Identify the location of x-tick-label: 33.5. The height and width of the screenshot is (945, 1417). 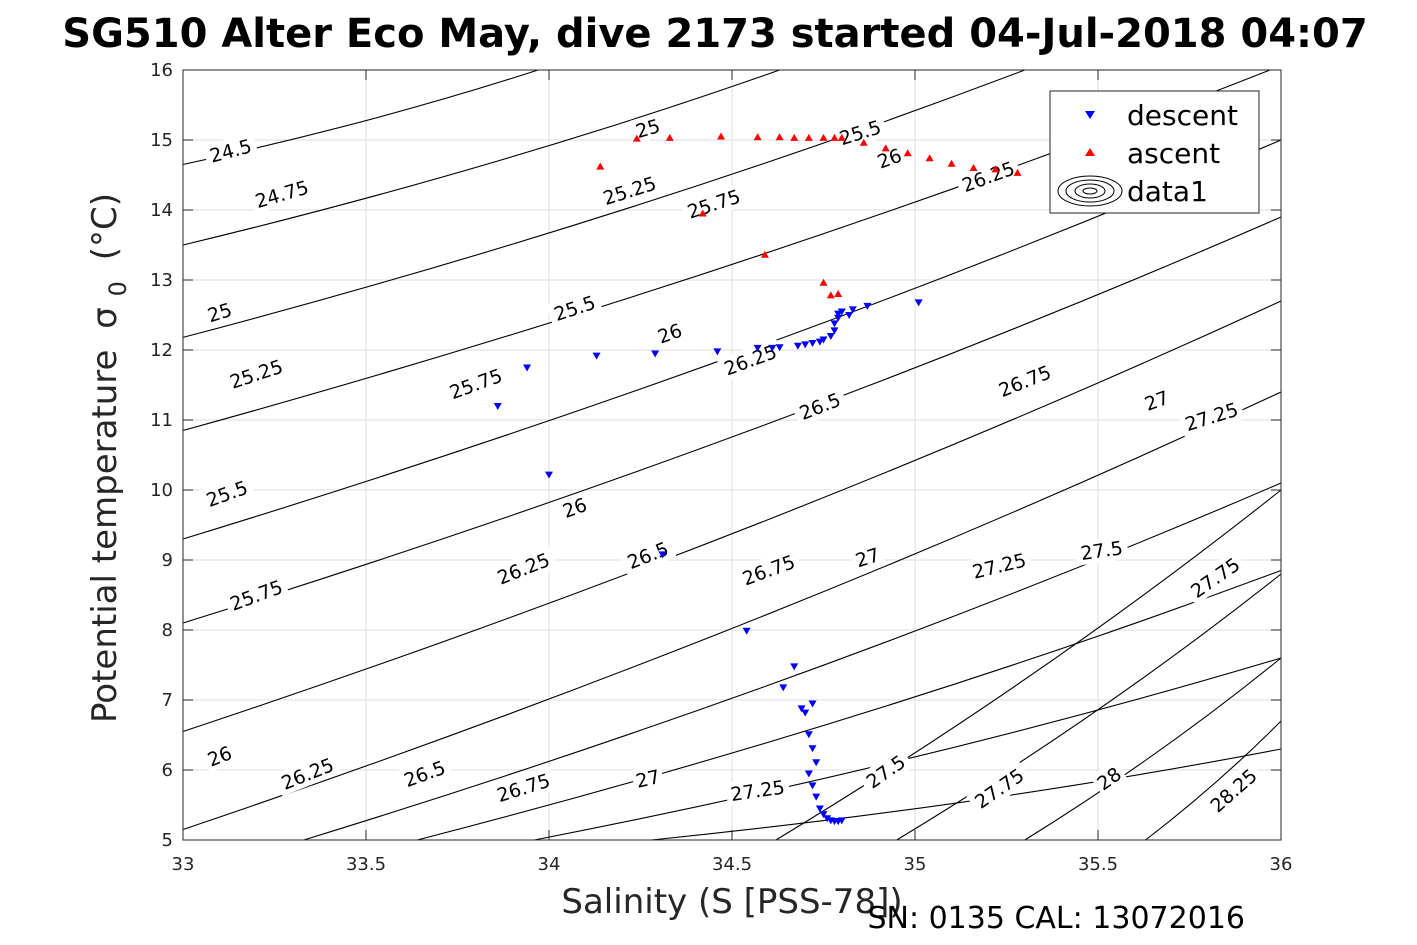
(366, 864).